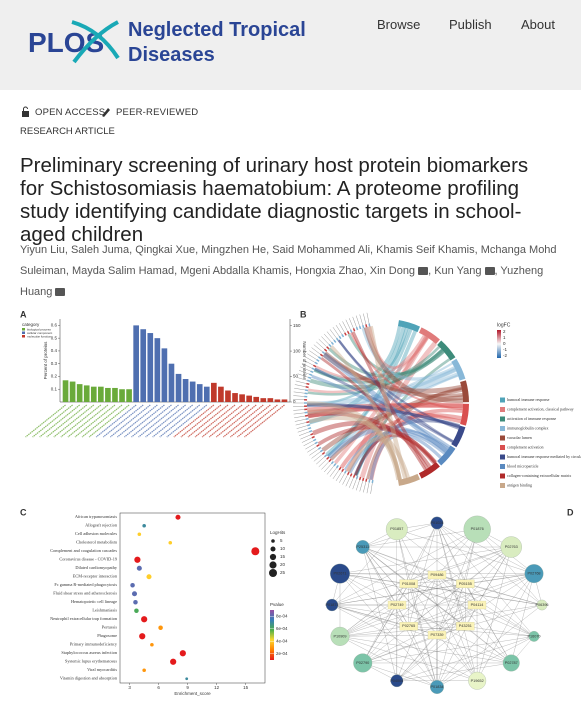 This screenshot has height=704, width=581. Describe the element at coordinates (504, 325) in the screenshot. I see `legend-title: logFC` at that location.